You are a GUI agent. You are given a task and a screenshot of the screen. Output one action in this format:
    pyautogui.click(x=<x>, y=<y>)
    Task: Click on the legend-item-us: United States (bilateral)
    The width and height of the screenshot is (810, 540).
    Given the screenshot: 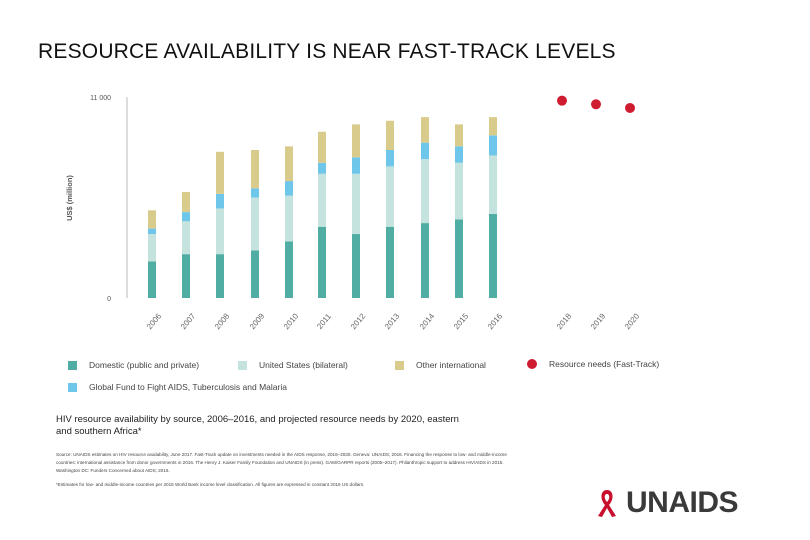 What is the action you would take?
    pyautogui.click(x=293, y=365)
    